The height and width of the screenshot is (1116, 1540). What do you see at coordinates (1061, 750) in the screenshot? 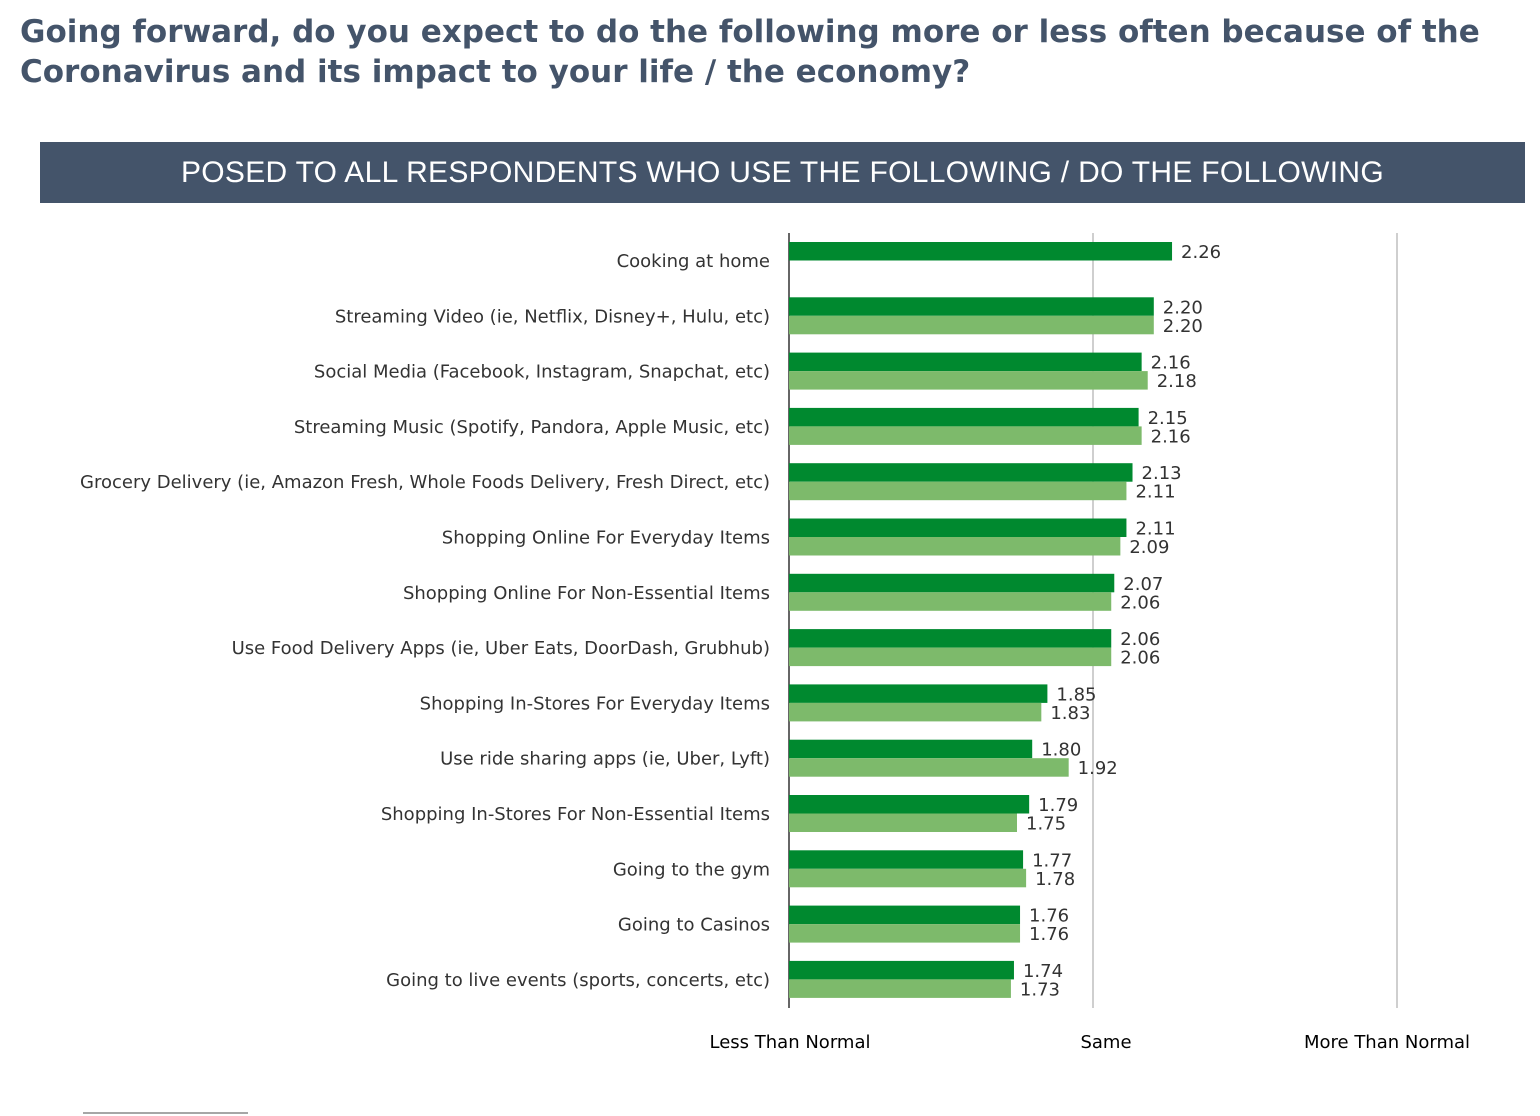
I see `data-label: 1.80` at bounding box center [1061, 750].